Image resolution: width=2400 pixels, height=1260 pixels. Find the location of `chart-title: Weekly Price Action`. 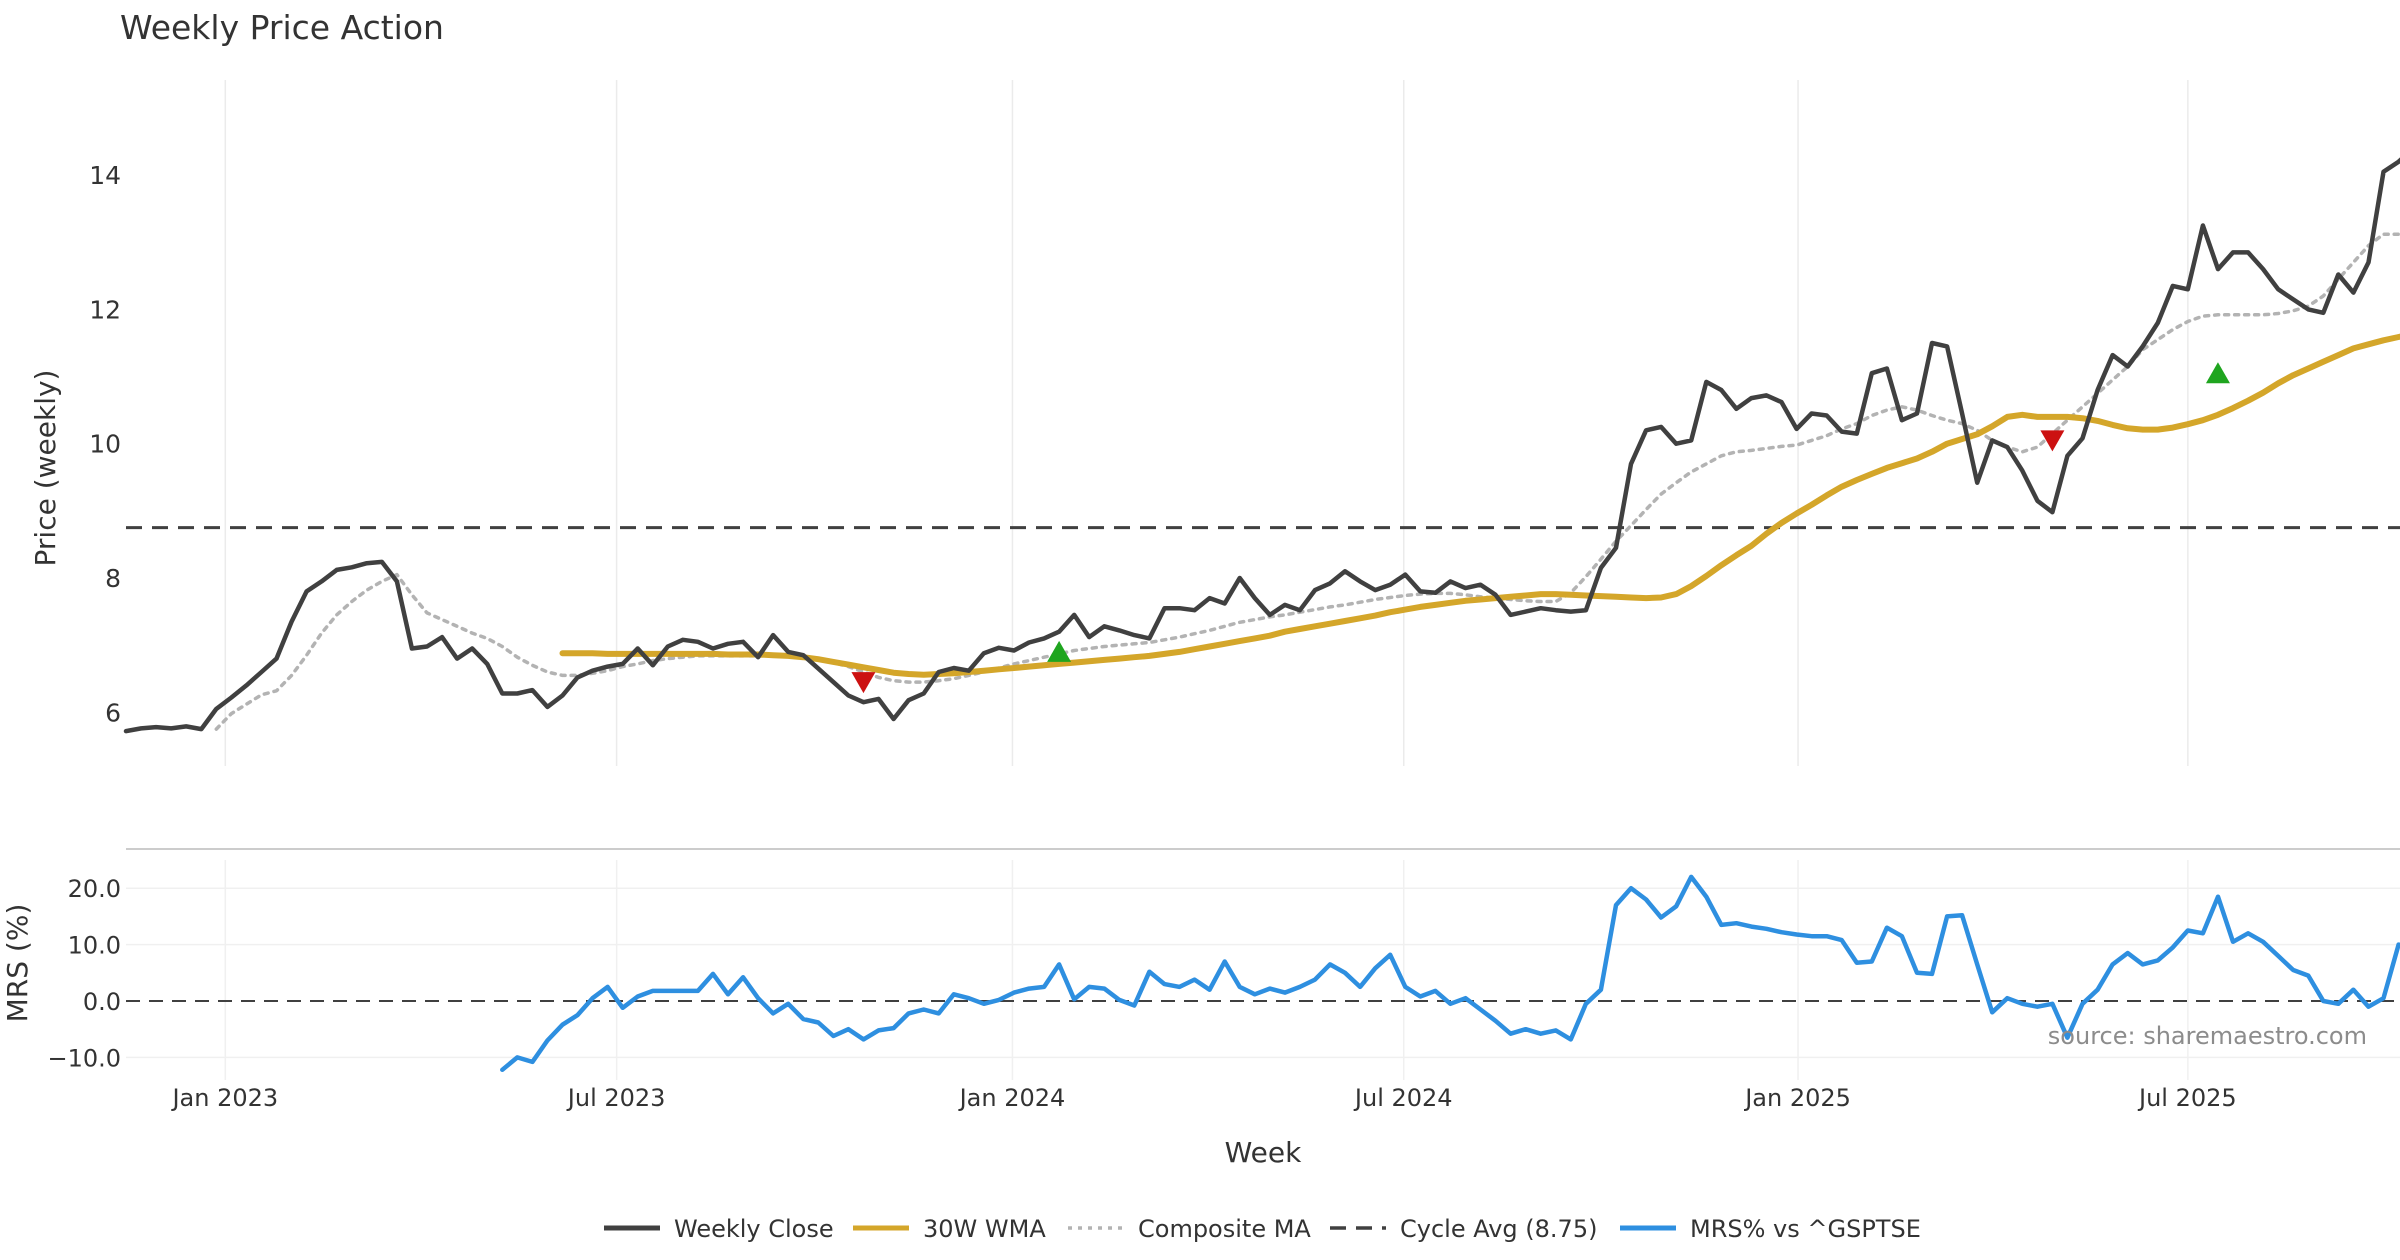

chart-title: Weekly Price Action is located at coordinates (282, 27).